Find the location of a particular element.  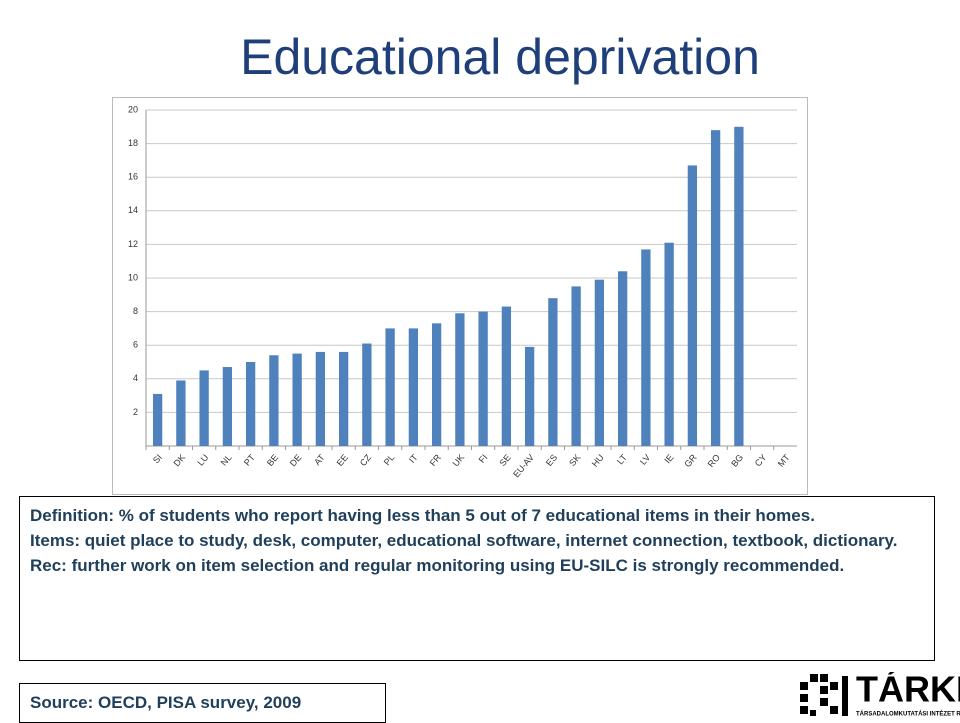

y-tick-label: 14 is located at coordinates (133, 210).